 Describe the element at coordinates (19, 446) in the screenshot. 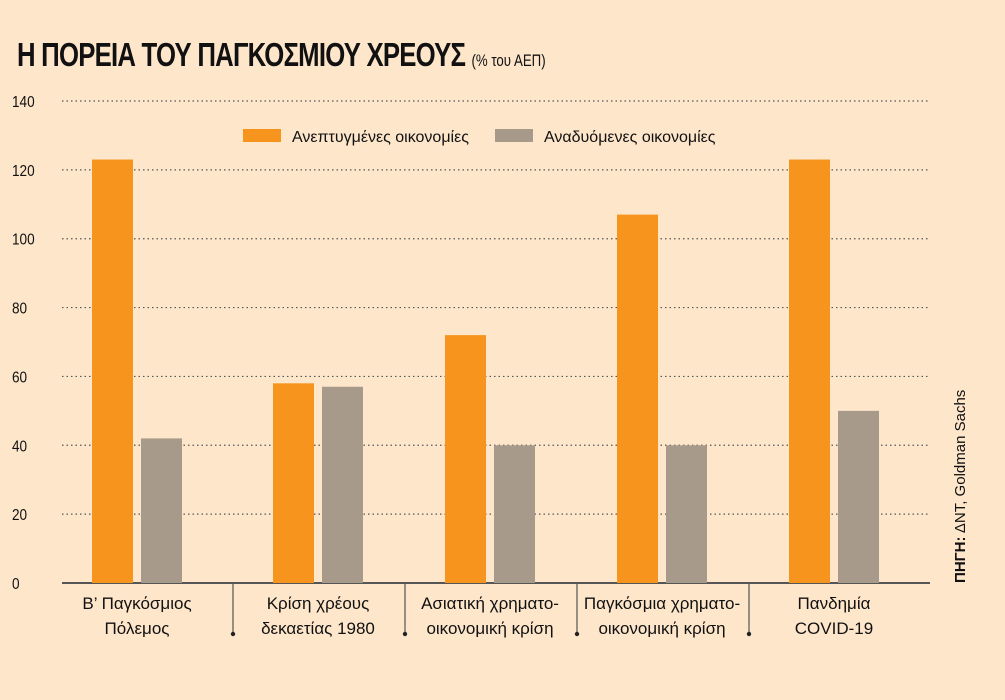

I see `y-tick-label: 40` at that location.